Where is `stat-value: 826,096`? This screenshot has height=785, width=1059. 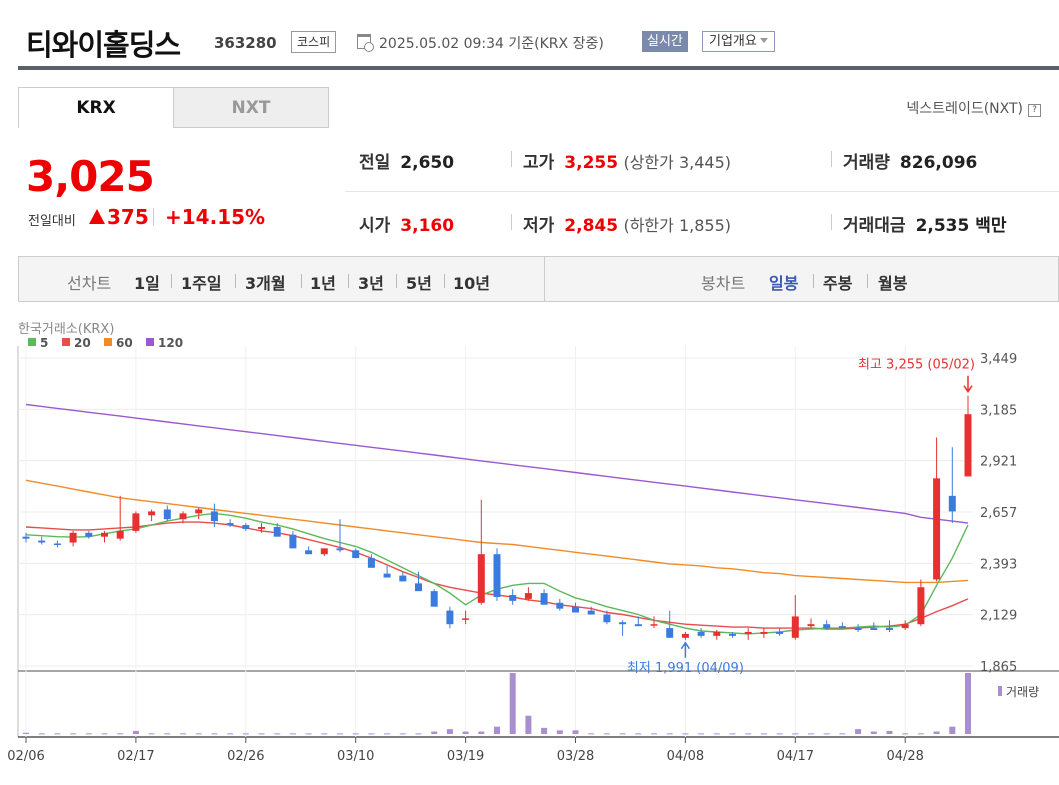 stat-value: 826,096 is located at coordinates (938, 163).